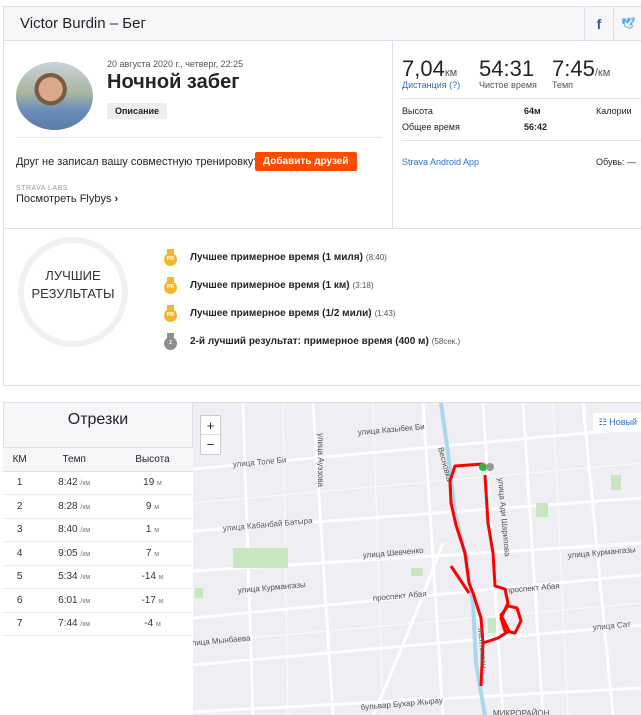  I want to click on achievement-text: Лучшее примерное время (1 км), so click(270, 285).